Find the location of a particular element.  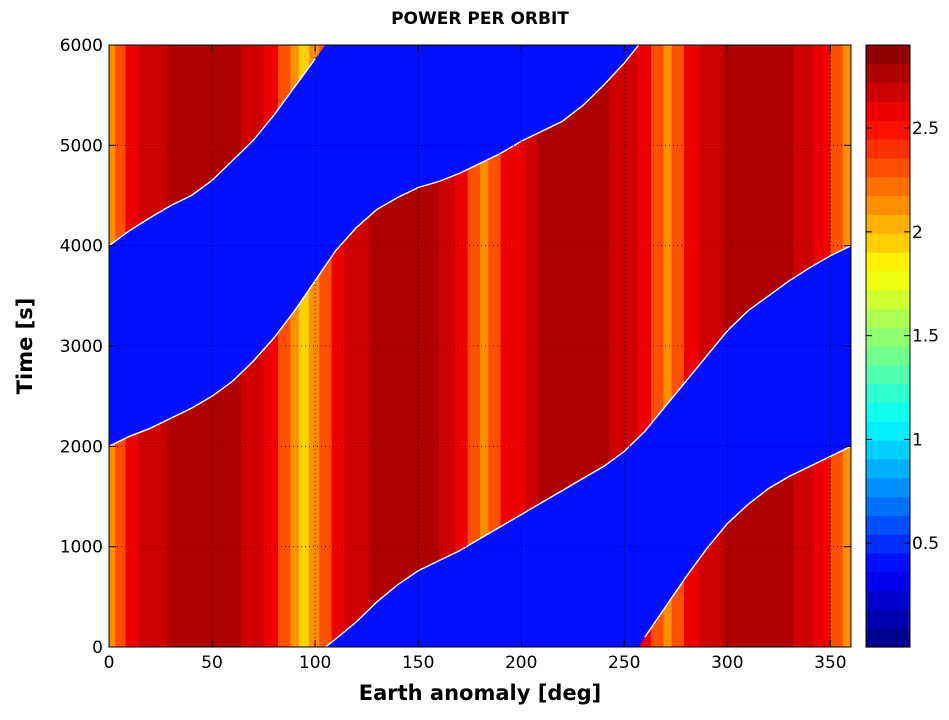

y-tick-label-6: 6000 is located at coordinates (81, 46).